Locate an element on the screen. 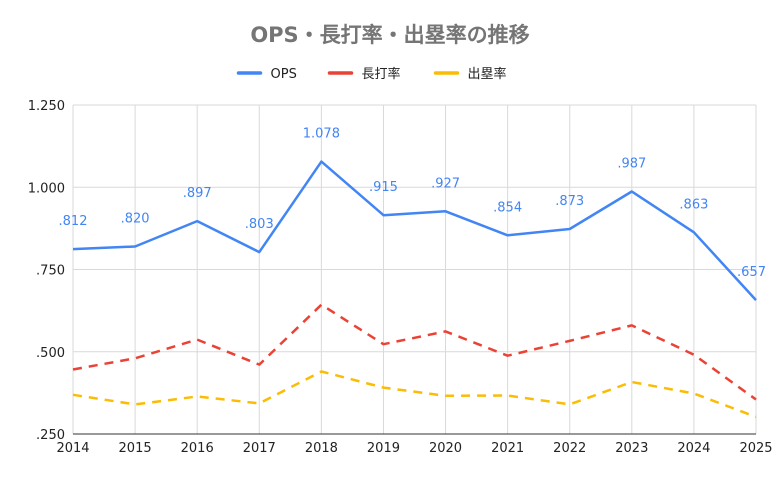  legend-entry: 長打率 is located at coordinates (364, 74).